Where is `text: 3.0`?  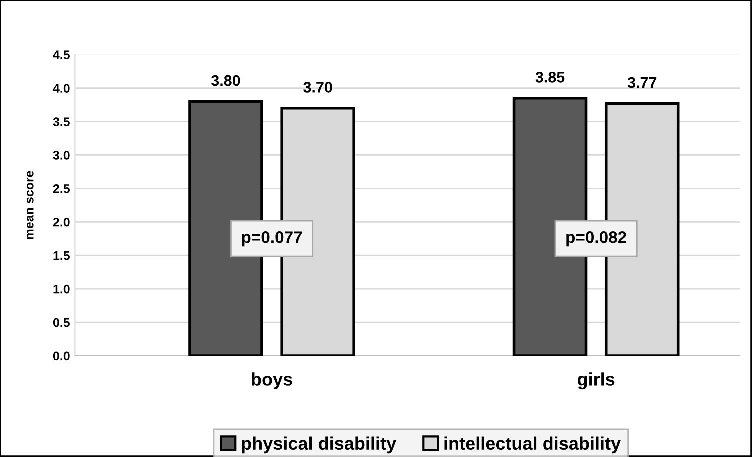
text: 3.0 is located at coordinates (61, 155).